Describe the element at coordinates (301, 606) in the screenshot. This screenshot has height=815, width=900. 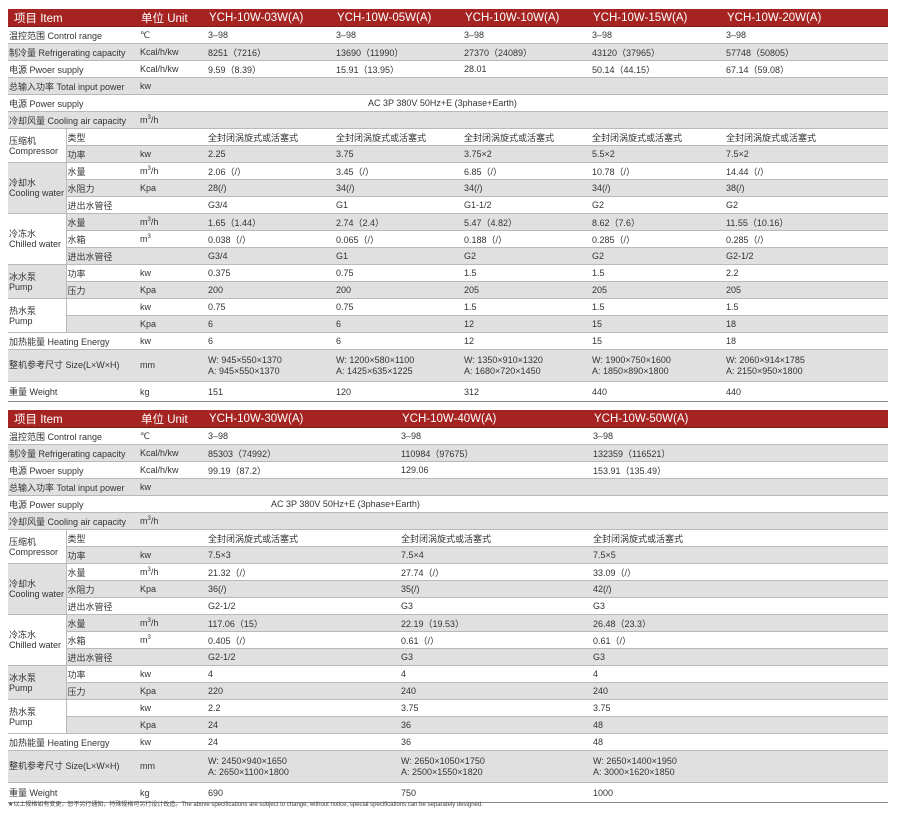
I see `row-value: G2-1/2` at that location.